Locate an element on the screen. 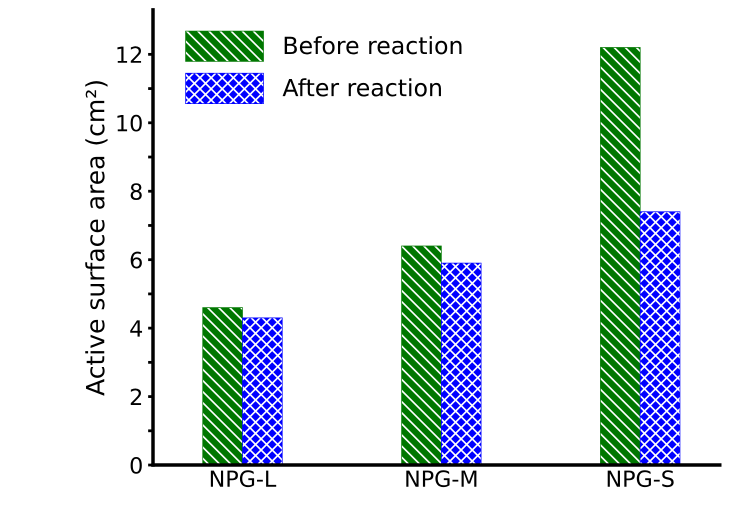 Image resolution: width=737 pixels, height=519 pixels. legend-label: Before reaction is located at coordinates (373, 45).